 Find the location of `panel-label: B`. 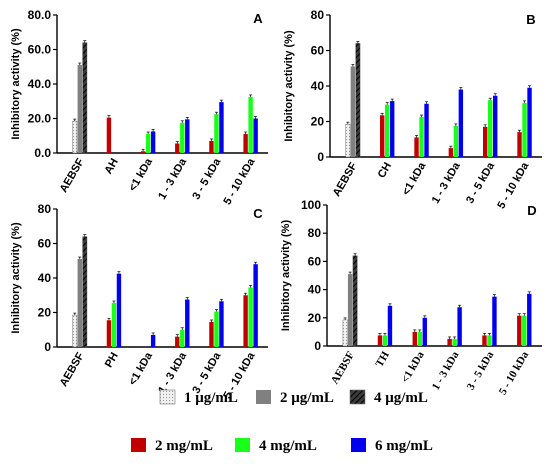

panel-label: B is located at coordinates (530, 19).